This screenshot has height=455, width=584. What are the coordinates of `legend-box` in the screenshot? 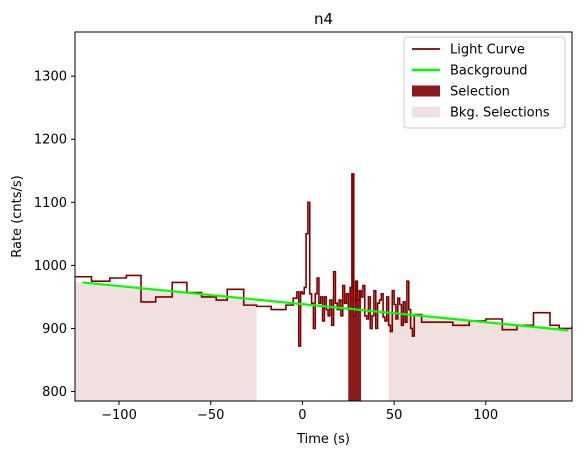 It's located at (484, 82).